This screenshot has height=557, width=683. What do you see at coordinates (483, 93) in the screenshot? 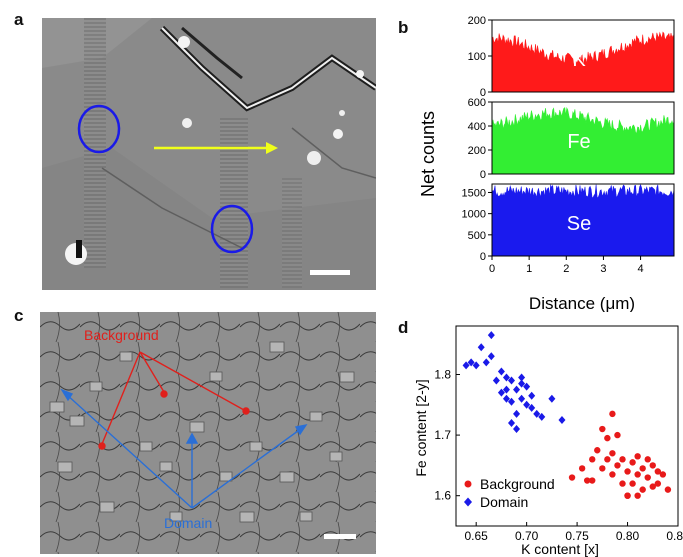
I see `ytick-label-K: 0` at bounding box center [483, 93].